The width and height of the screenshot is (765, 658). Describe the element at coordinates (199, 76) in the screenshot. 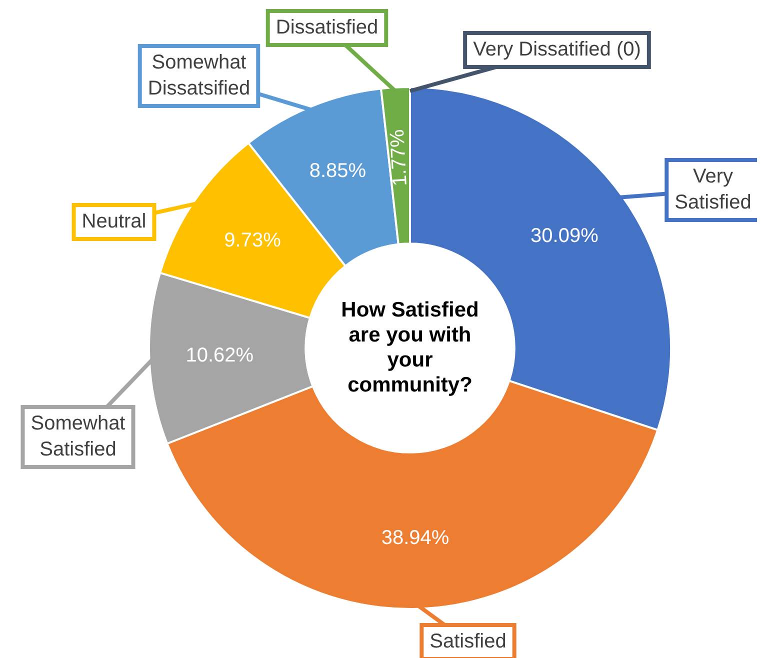

I see `slice-label: Somewhat Dissatsified` at that location.